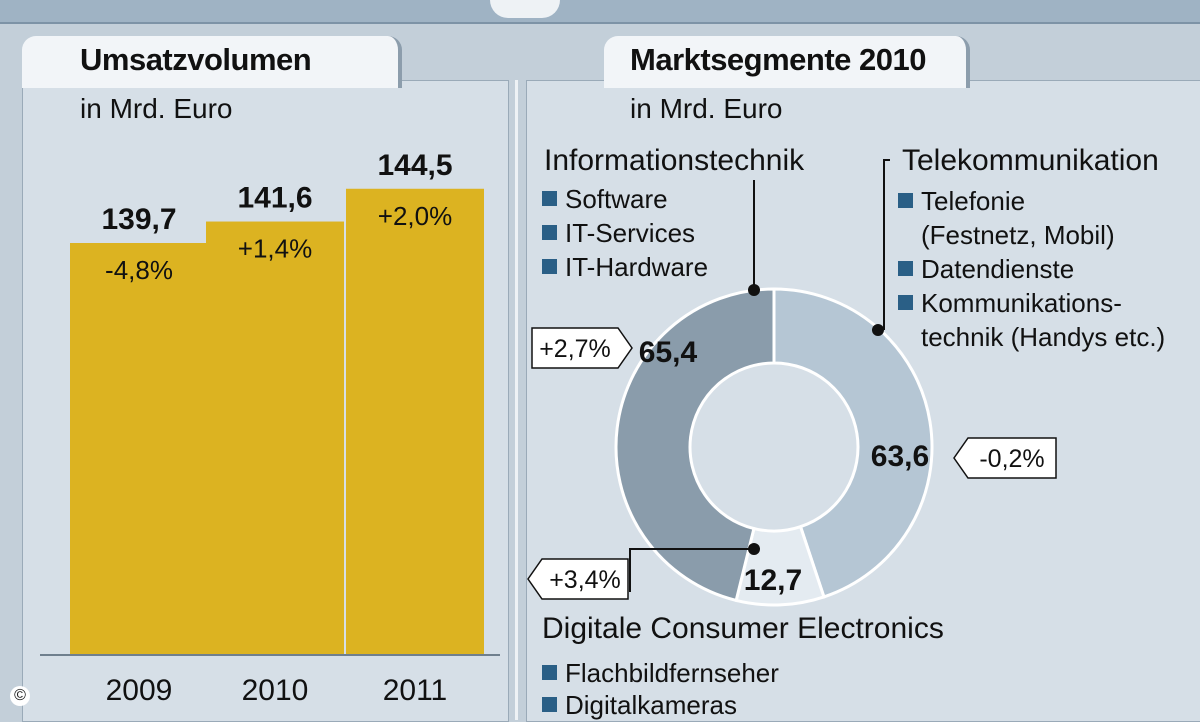 The image size is (1200, 722). What do you see at coordinates (986, 269) in the screenshot?
I see `legend-item-datendienste: Datendienste` at bounding box center [986, 269].